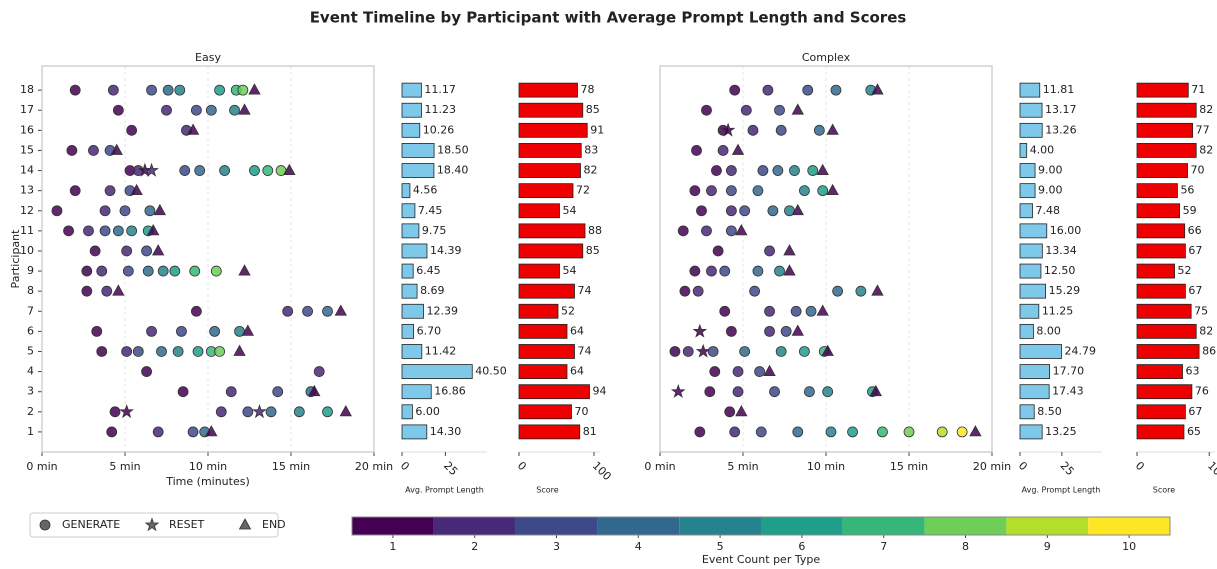  I want to click on y-tick-label: 16, so click(27, 129).